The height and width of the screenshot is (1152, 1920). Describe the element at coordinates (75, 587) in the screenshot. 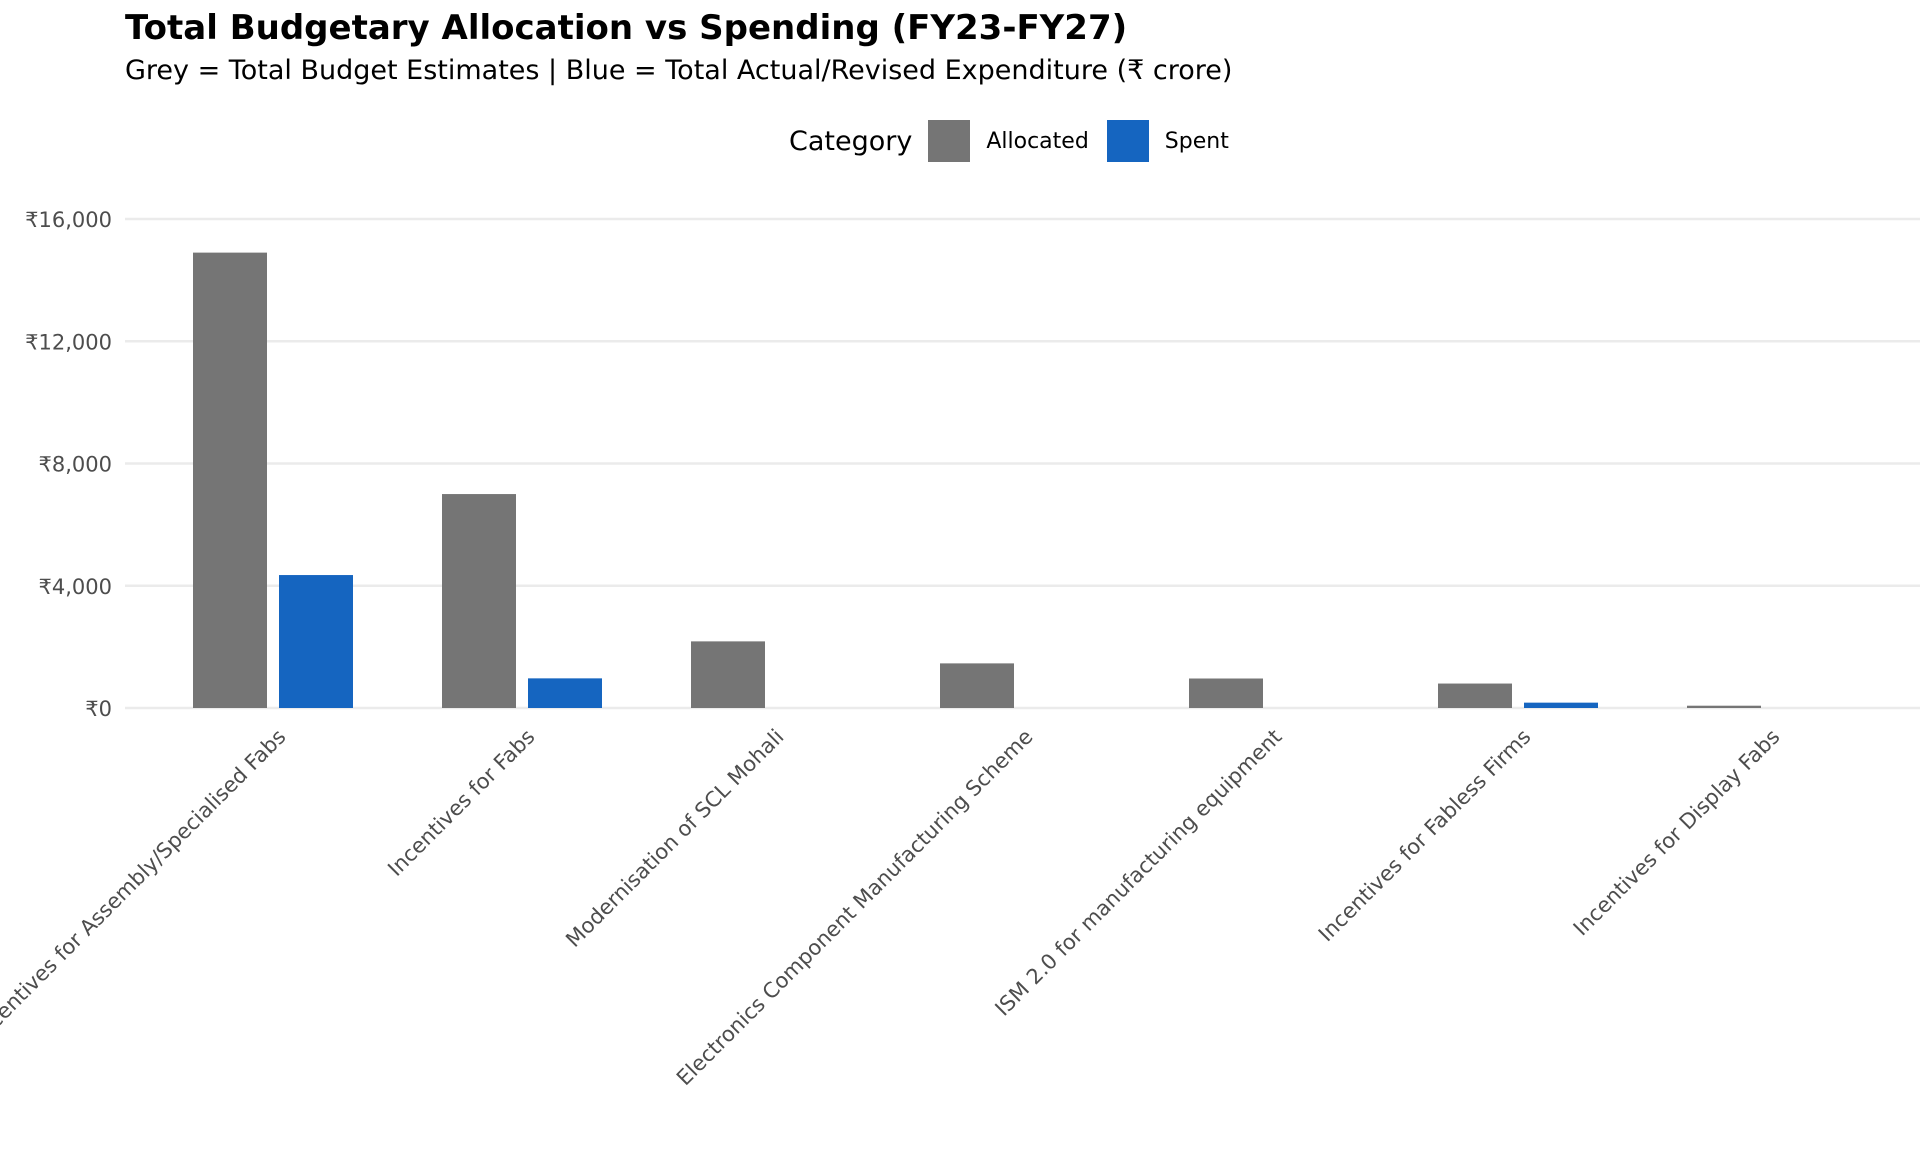

I see `y-tick-label: ₹4,000` at that location.